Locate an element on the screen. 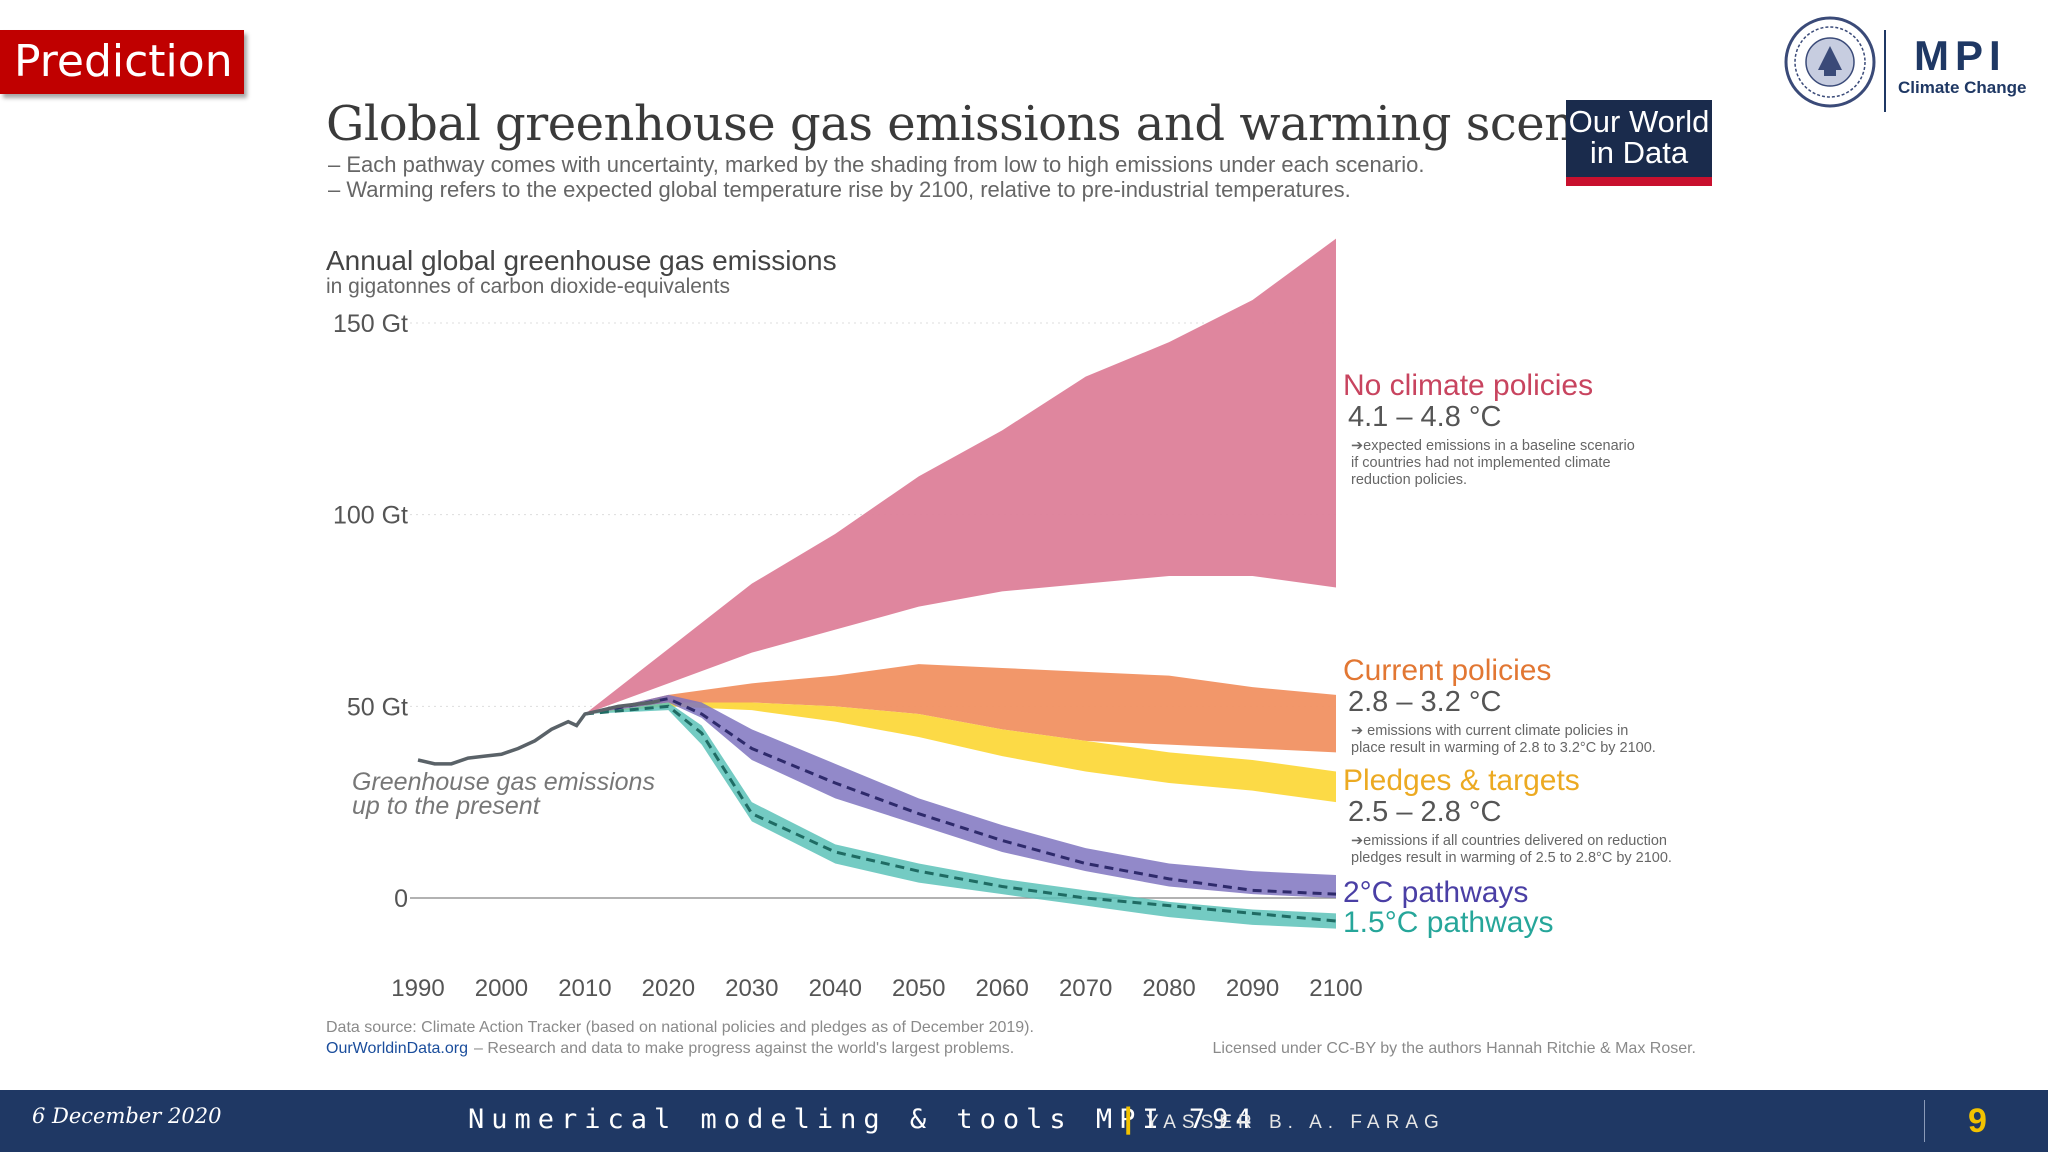 Image resolution: width=2048 pixels, height=1152 pixels. historical-label-line2: up to the present is located at coordinates (446, 806).